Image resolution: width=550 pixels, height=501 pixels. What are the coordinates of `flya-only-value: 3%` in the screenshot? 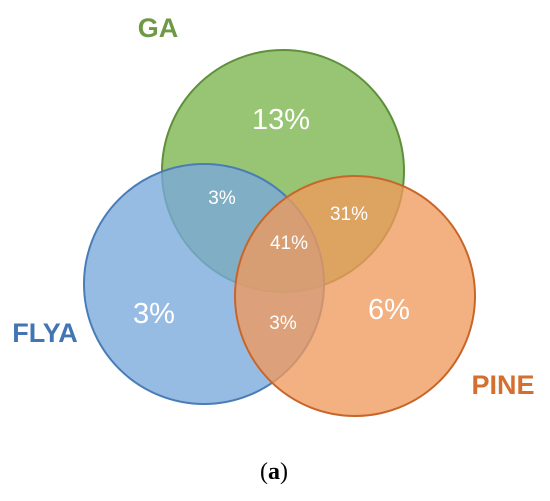 It's located at (154, 314).